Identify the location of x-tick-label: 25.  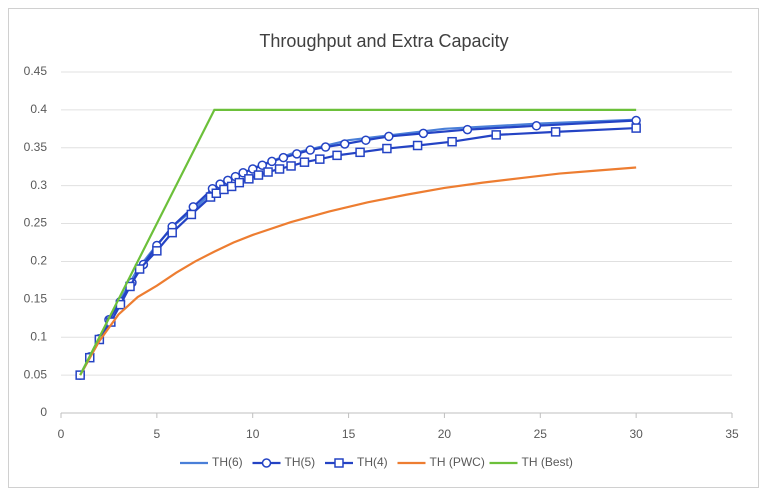
(541, 434).